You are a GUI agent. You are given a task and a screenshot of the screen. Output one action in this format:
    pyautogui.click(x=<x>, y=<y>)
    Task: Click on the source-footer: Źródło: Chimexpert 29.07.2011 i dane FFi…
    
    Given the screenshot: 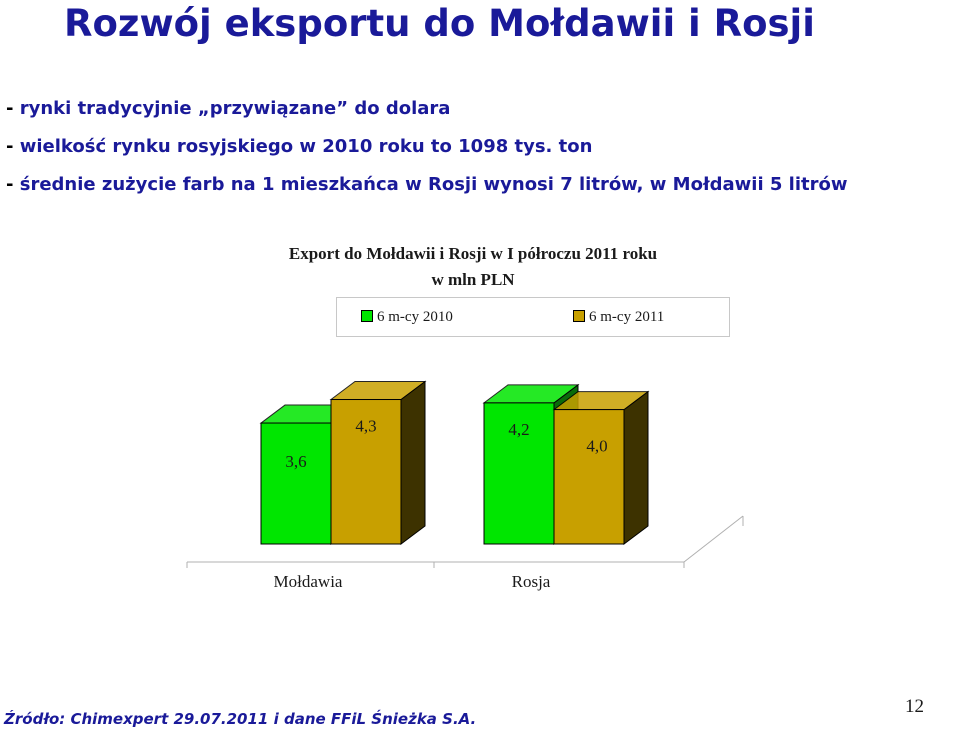 What is the action you would take?
    pyautogui.click(x=240, y=719)
    